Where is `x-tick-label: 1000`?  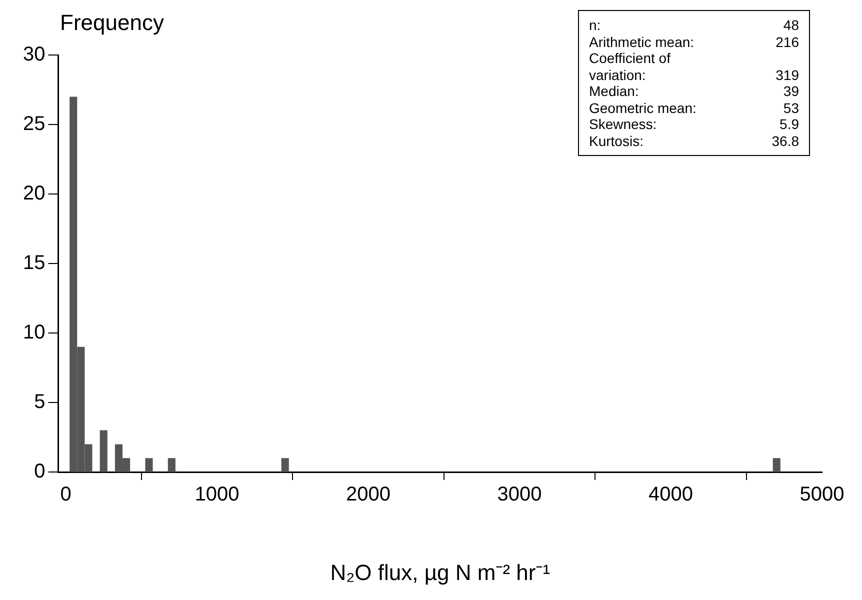
x-tick-label: 1000 is located at coordinates (217, 495).